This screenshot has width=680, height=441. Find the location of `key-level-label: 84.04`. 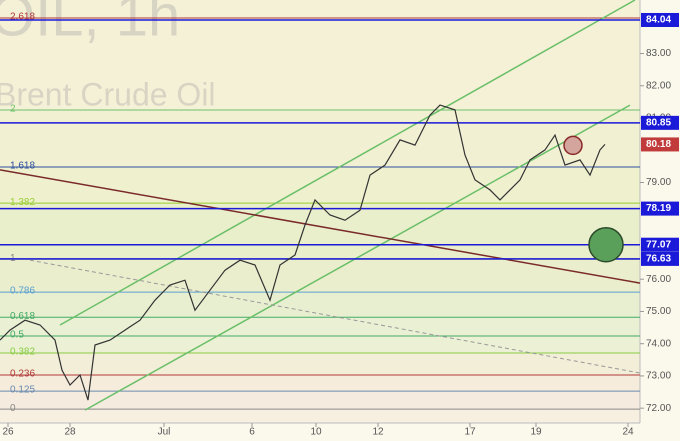

key-level-label: 84.04 is located at coordinates (658, 20).